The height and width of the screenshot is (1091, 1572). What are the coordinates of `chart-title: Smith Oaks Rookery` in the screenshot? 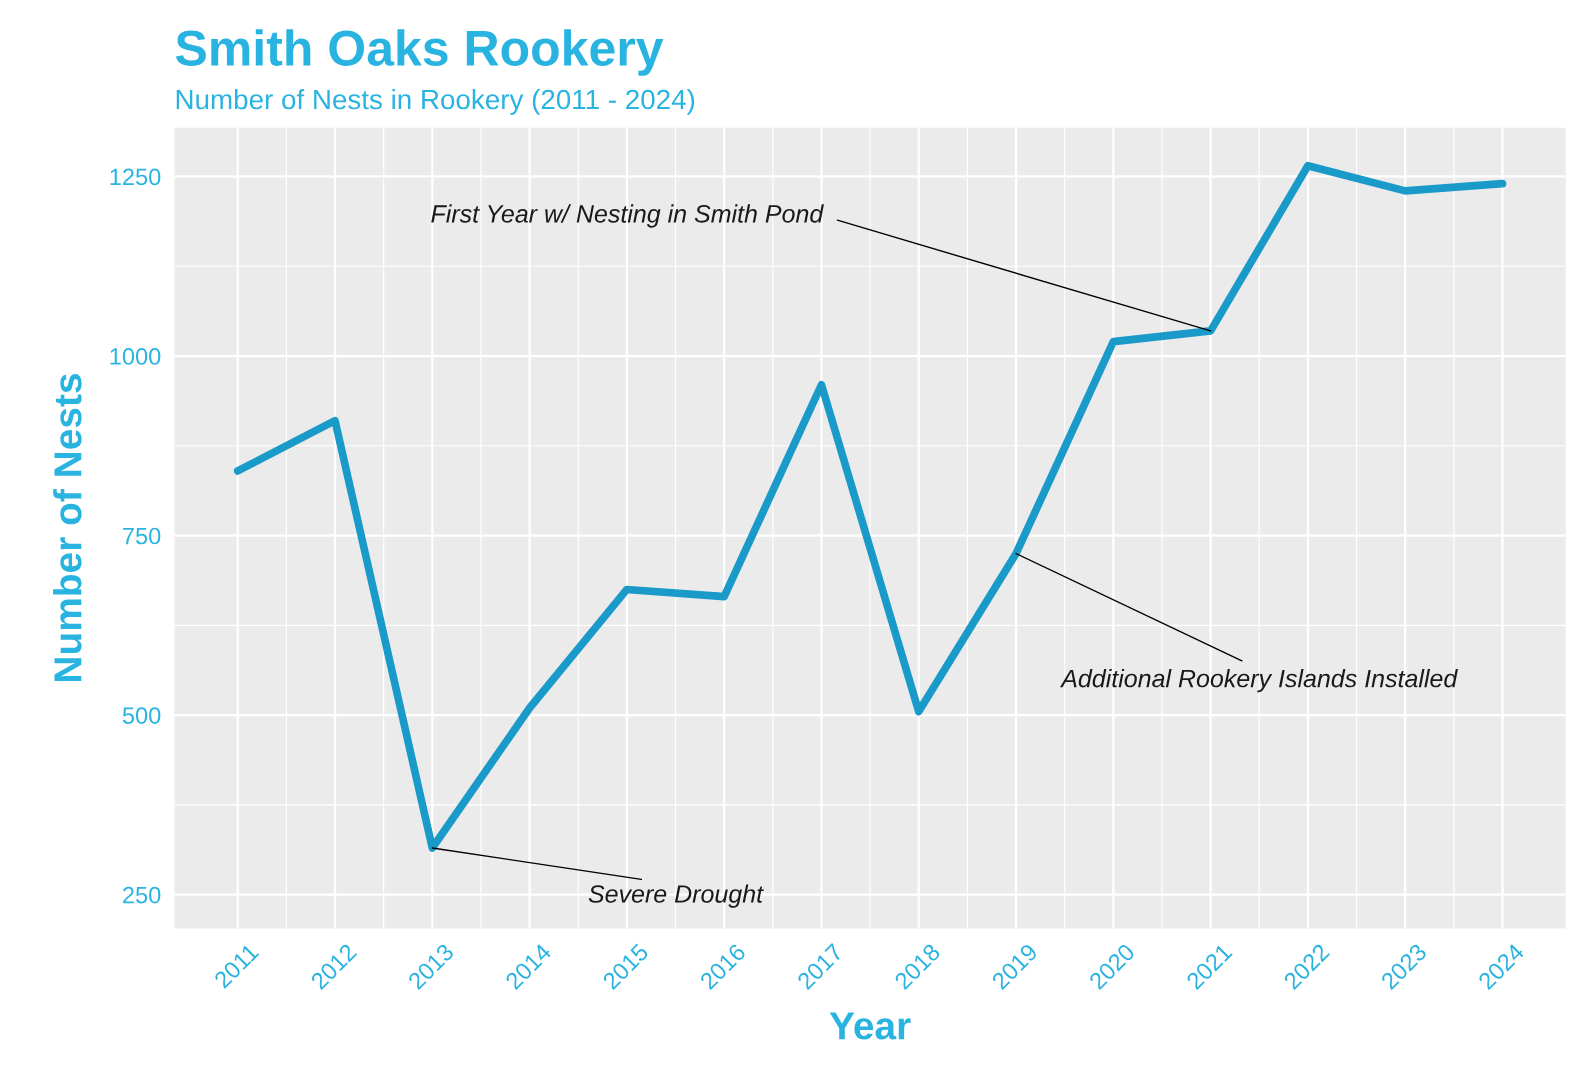 It's located at (419, 52).